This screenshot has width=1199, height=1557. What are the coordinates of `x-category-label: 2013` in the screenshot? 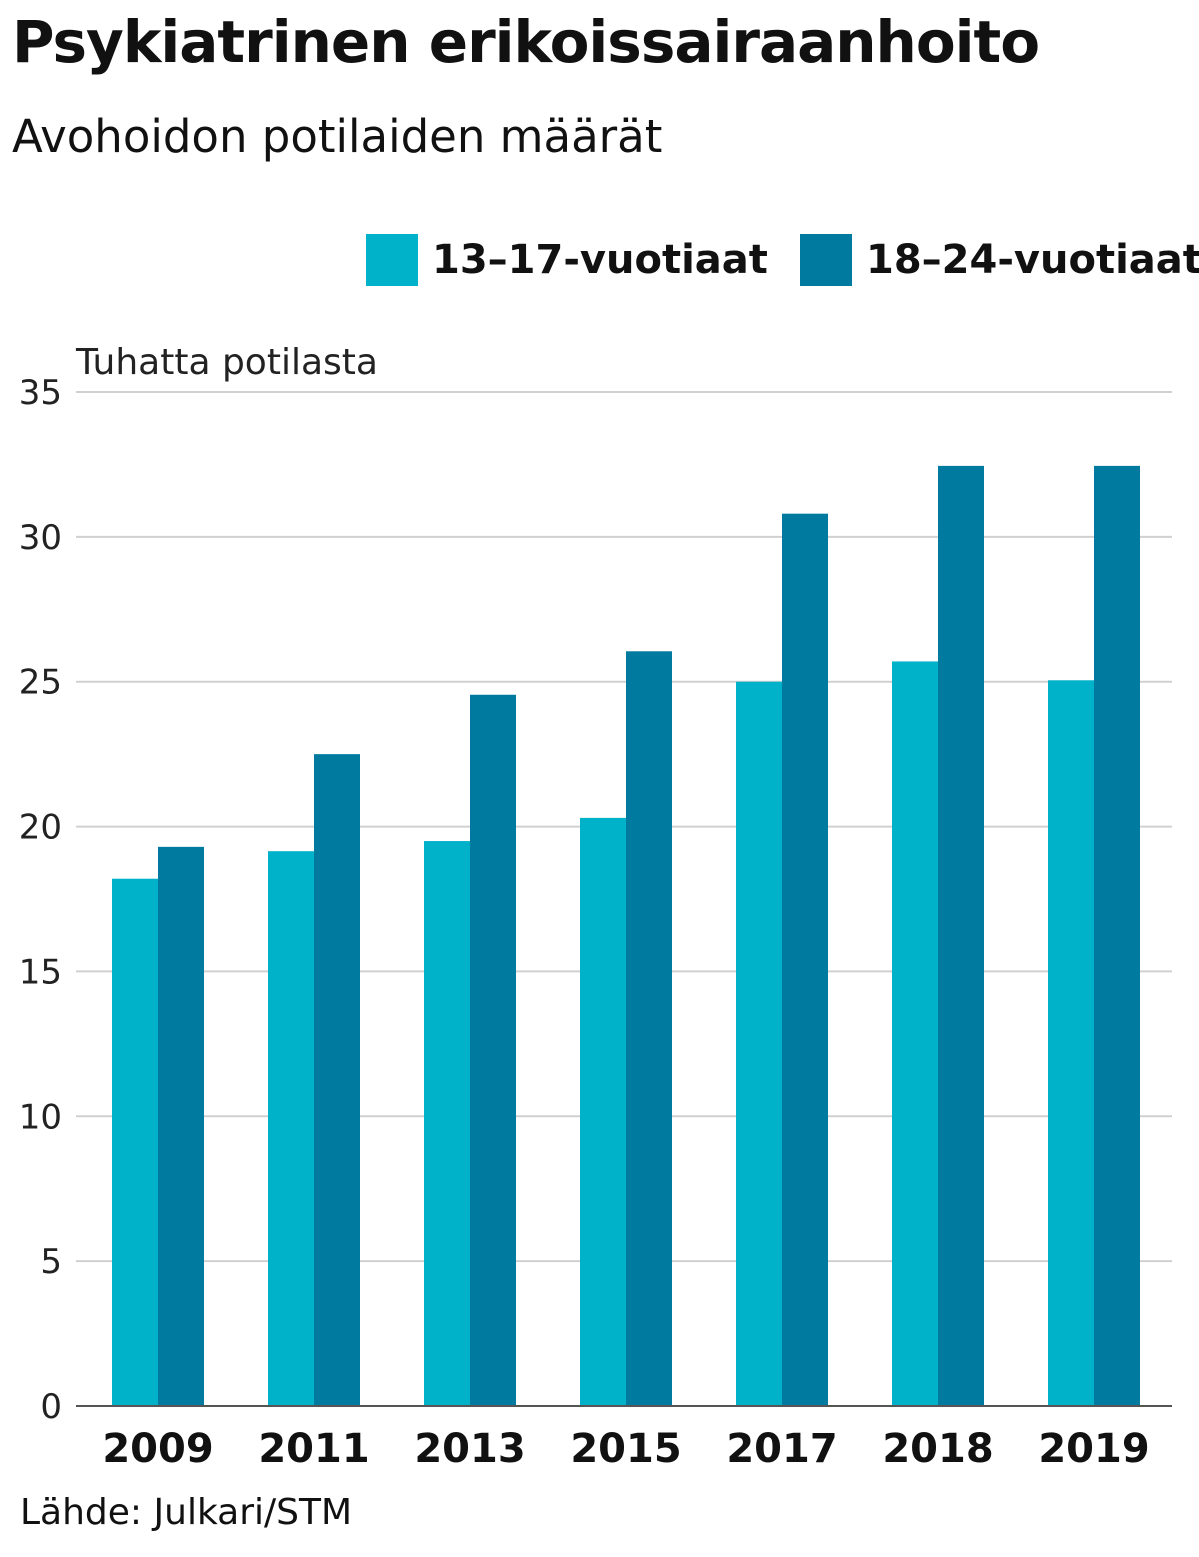 It's located at (469, 1449).